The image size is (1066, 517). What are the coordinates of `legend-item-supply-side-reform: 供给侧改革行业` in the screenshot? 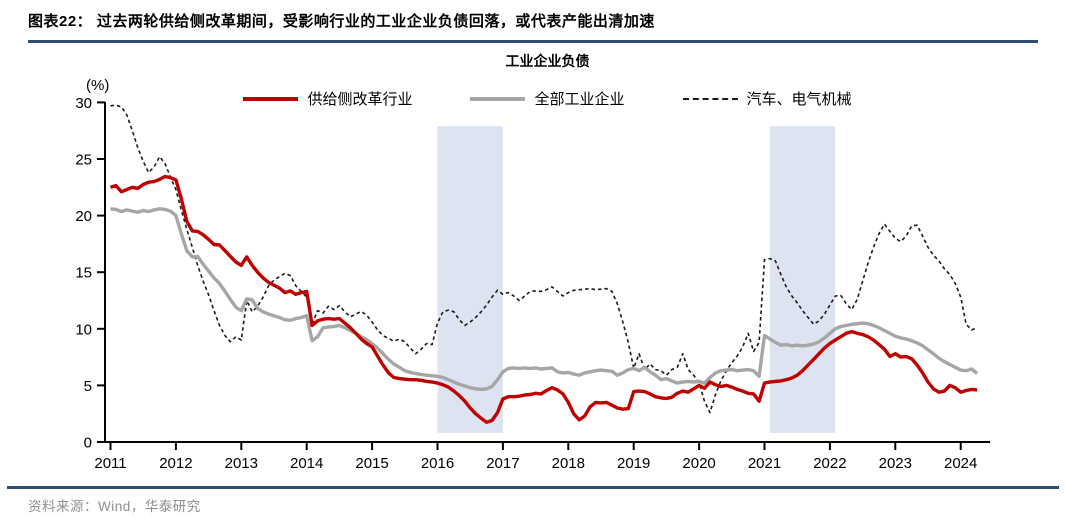 It's located at (327, 98).